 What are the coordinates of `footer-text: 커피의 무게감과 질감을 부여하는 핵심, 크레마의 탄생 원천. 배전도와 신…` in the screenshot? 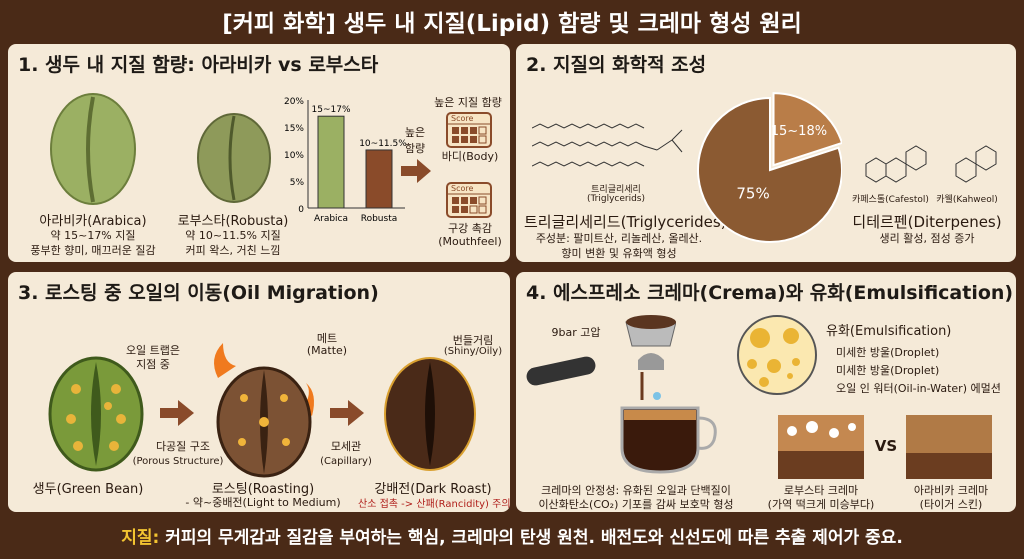 It's located at (534, 538).